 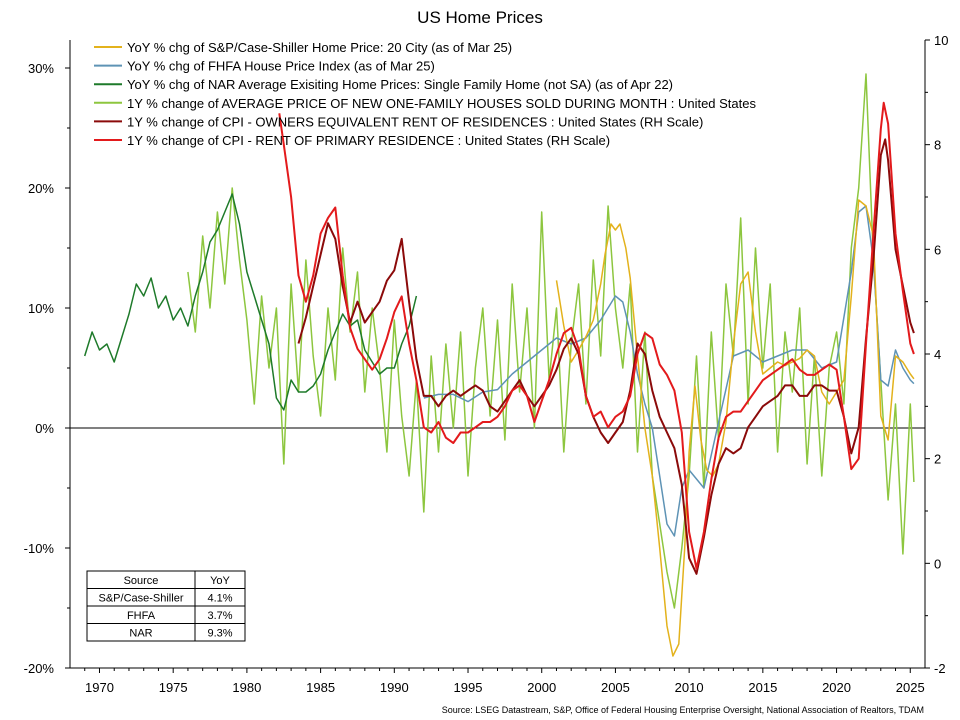 I want to click on y-left-tick-label: 20%, so click(x=41, y=188).